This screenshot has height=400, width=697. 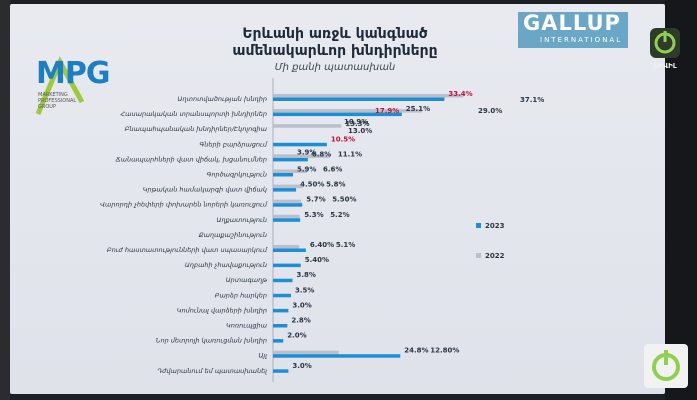 What do you see at coordinates (57, 101) in the screenshot?
I see `mpg-logo-subtext: MARKETING PROFESSIONAL GROUP` at bounding box center [57, 101].